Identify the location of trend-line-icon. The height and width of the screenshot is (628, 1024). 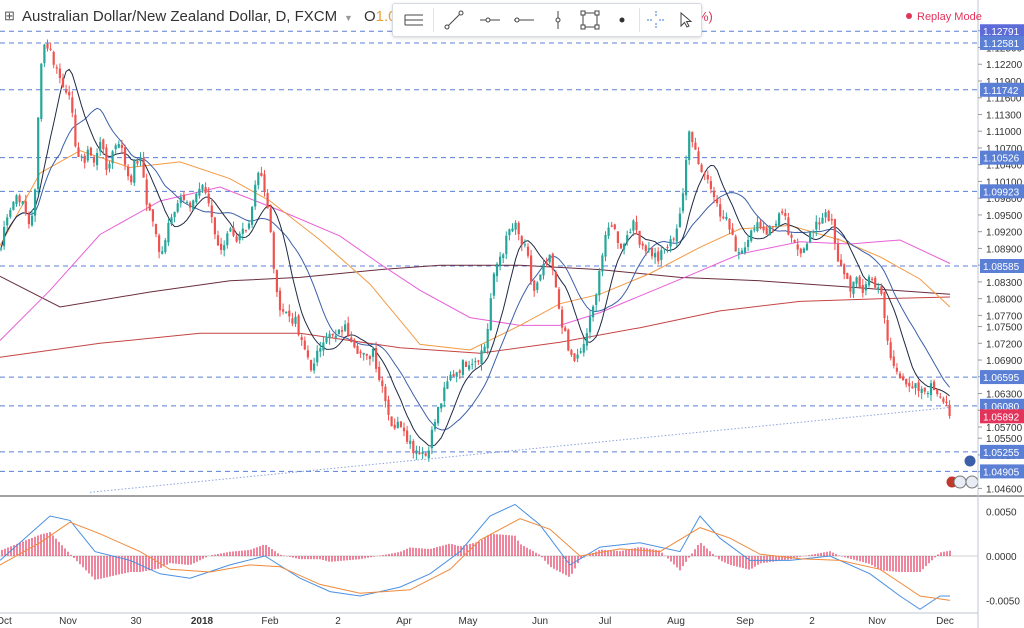
(454, 20).